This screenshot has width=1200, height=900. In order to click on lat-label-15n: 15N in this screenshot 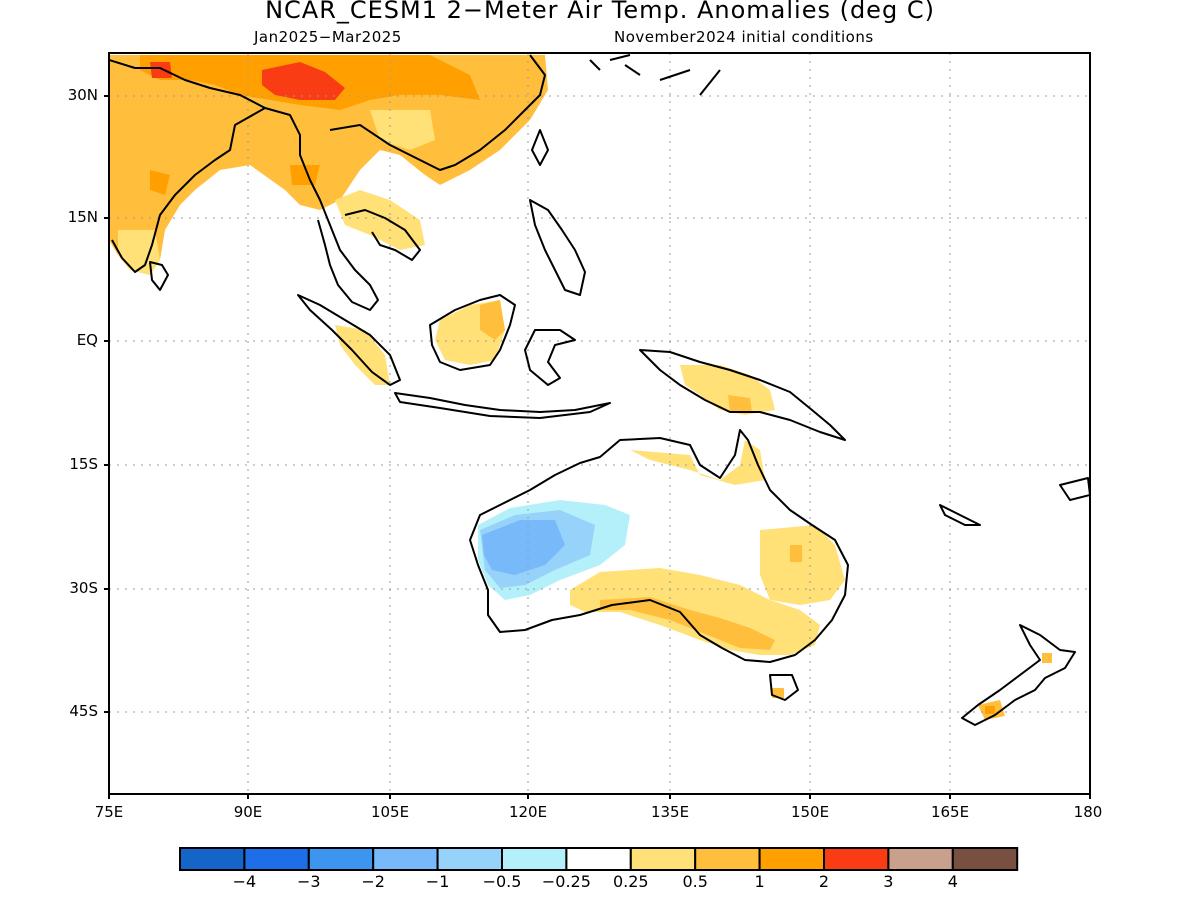, I will do `click(82, 217)`.